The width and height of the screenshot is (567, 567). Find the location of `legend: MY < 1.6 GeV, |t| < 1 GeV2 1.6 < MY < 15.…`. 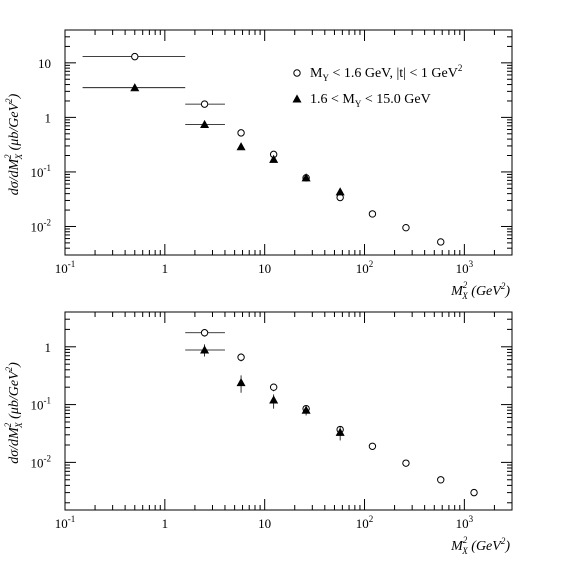

legend: MY < 1.6 GeV, |t| < 1 GeV2 1.6 < MY < 15.… is located at coordinates (377, 86).